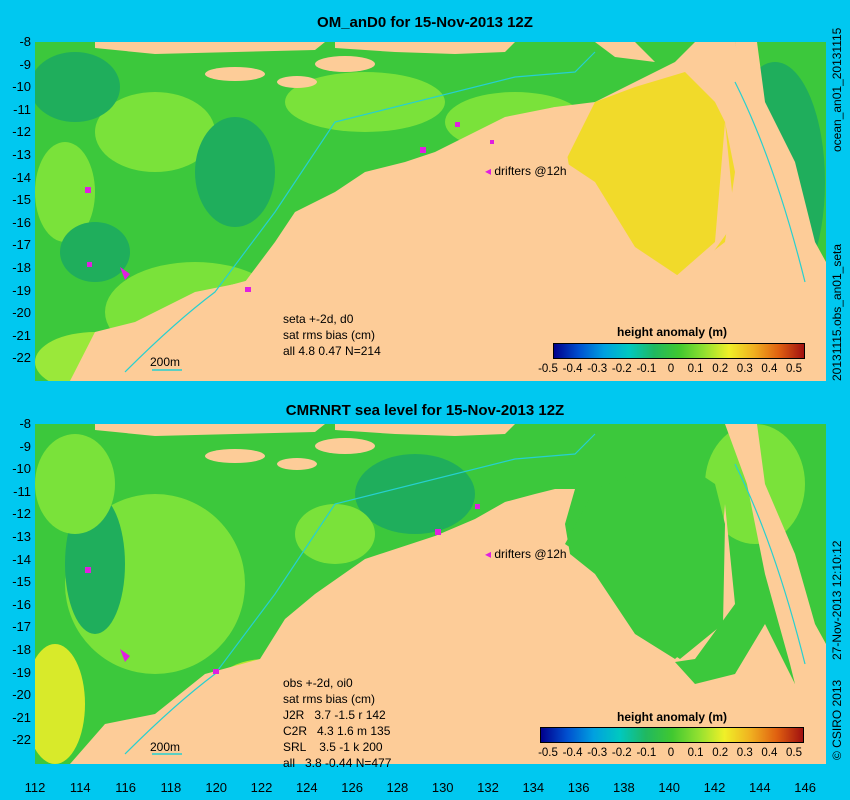 The image size is (850, 800). Describe the element at coordinates (672, 332) in the screenshot. I see `panel1-colorbar-title: height anomaly (m)` at that location.